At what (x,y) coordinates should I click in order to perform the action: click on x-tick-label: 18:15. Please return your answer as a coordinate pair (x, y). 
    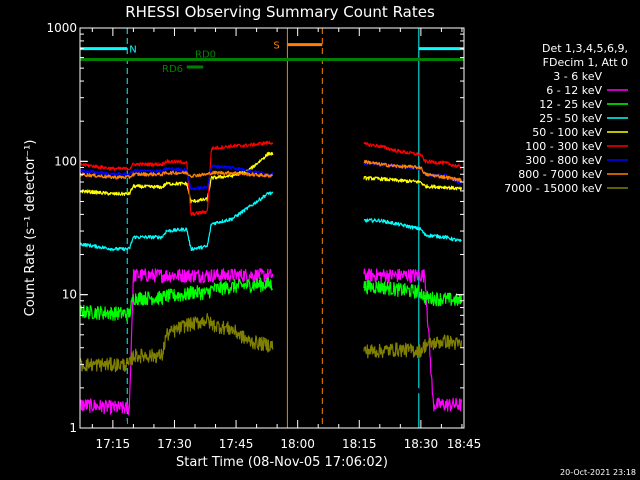
    Looking at the image, I should click on (359, 444).